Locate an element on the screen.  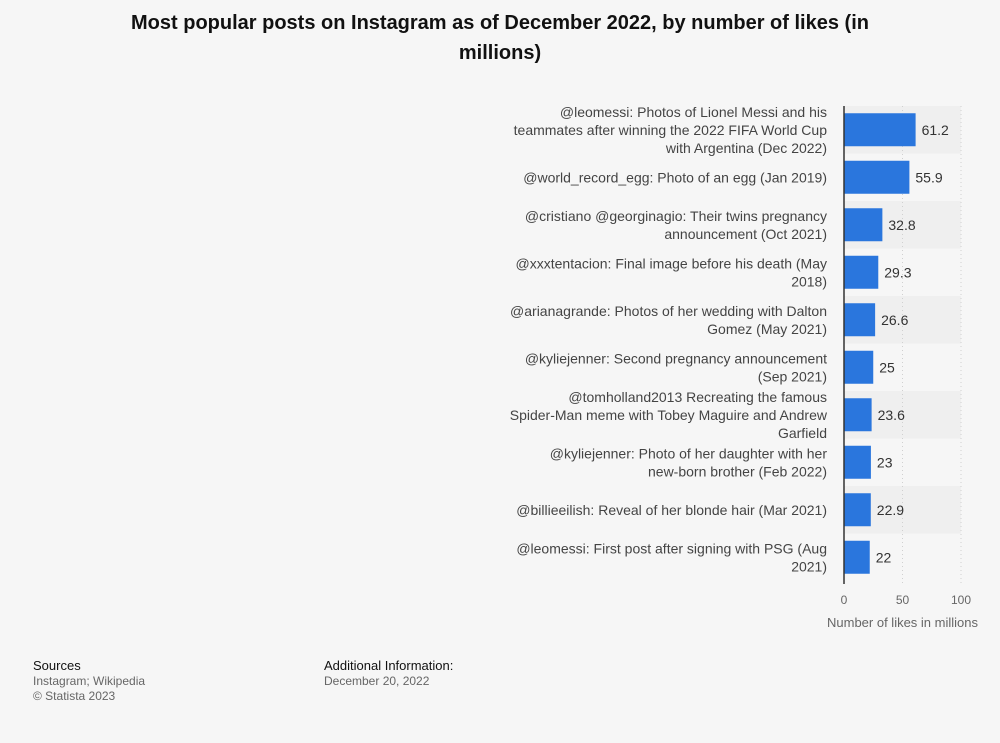
x-axis-title: Number of likes in millions is located at coordinates (902, 622).